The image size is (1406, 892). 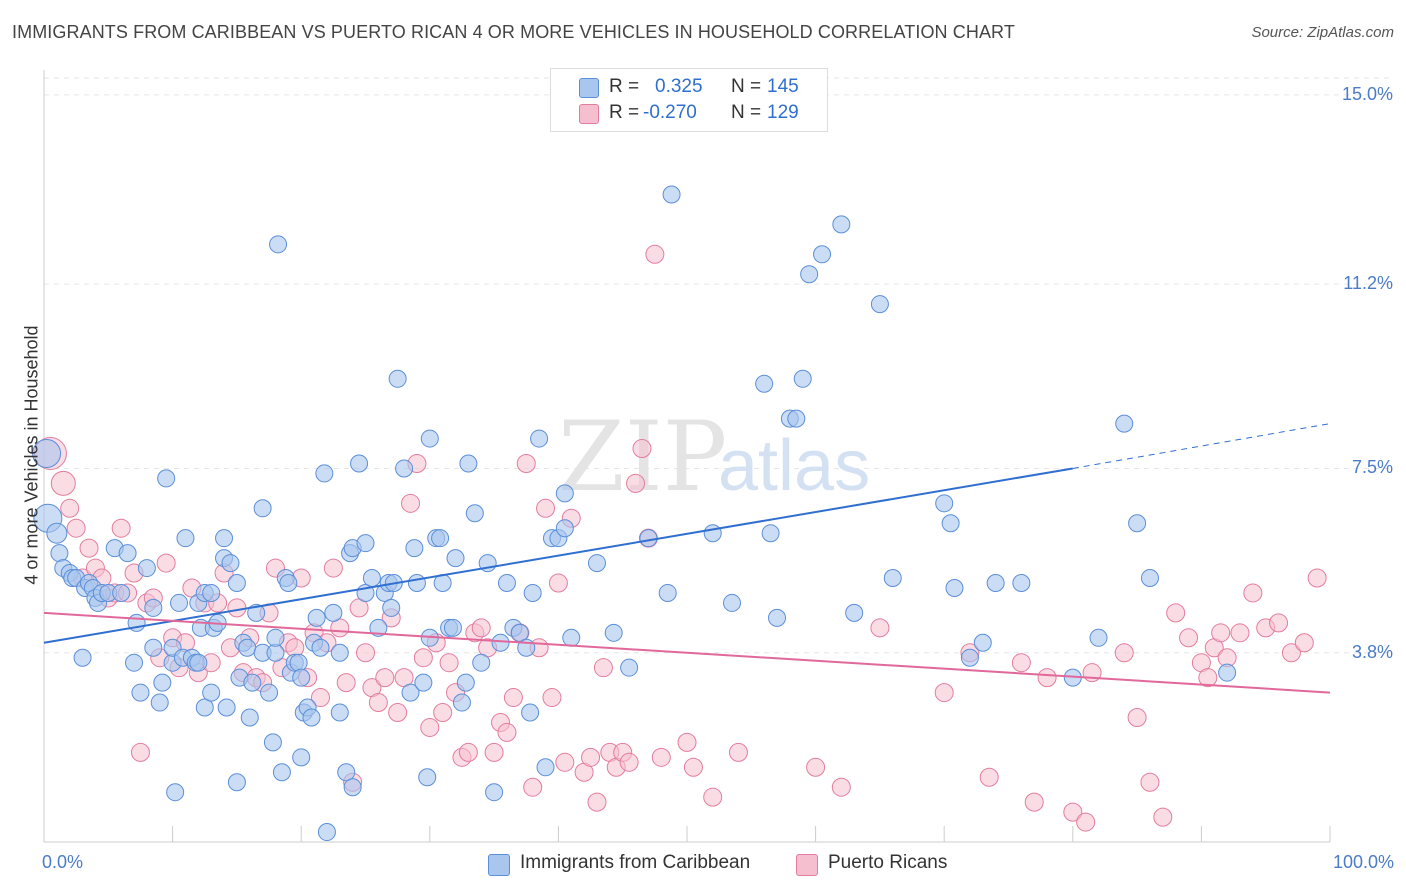 What do you see at coordinates (1368, 283) in the screenshot?
I see `y-tick-label: 11.2%` at bounding box center [1368, 283].